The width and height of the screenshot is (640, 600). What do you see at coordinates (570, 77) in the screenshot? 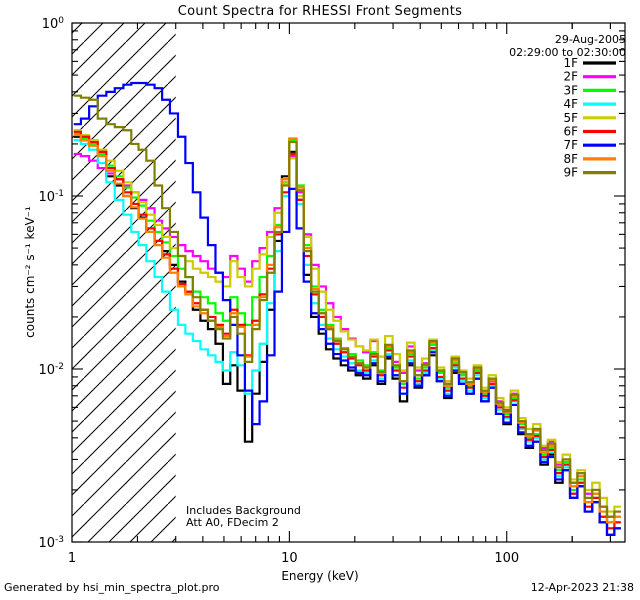
I see `legend-label-2f: 2F` at bounding box center [570, 77].